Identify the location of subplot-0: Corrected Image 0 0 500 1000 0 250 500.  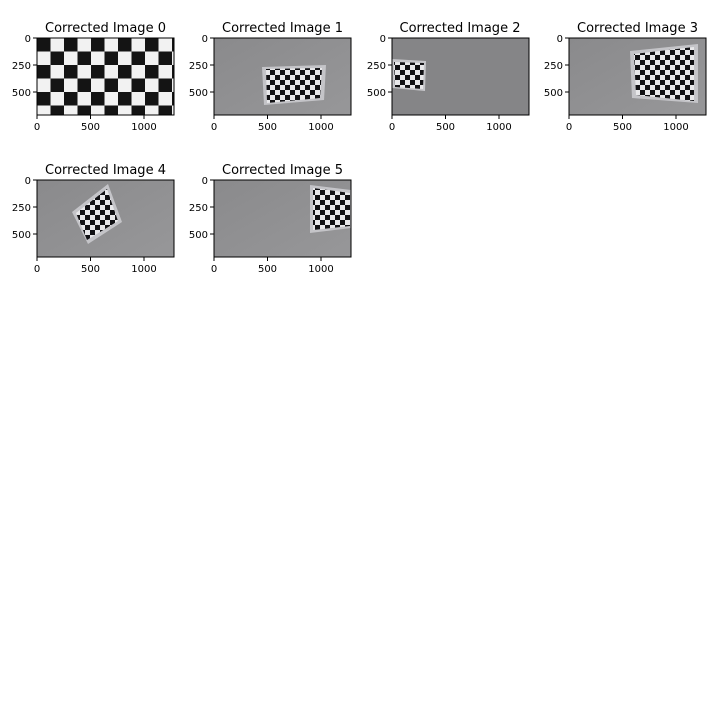
(93, 77).